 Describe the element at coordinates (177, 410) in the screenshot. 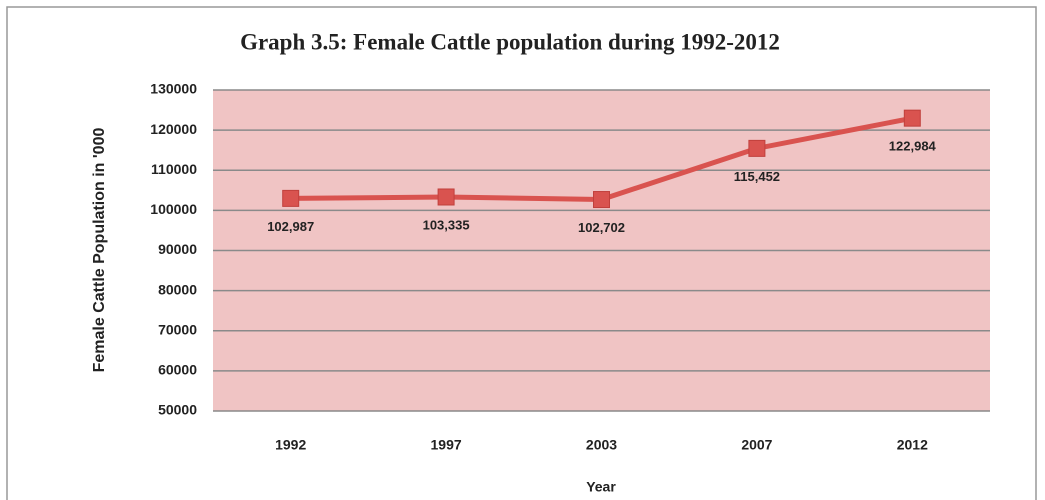

I see `y-tick-label: 50000` at that location.